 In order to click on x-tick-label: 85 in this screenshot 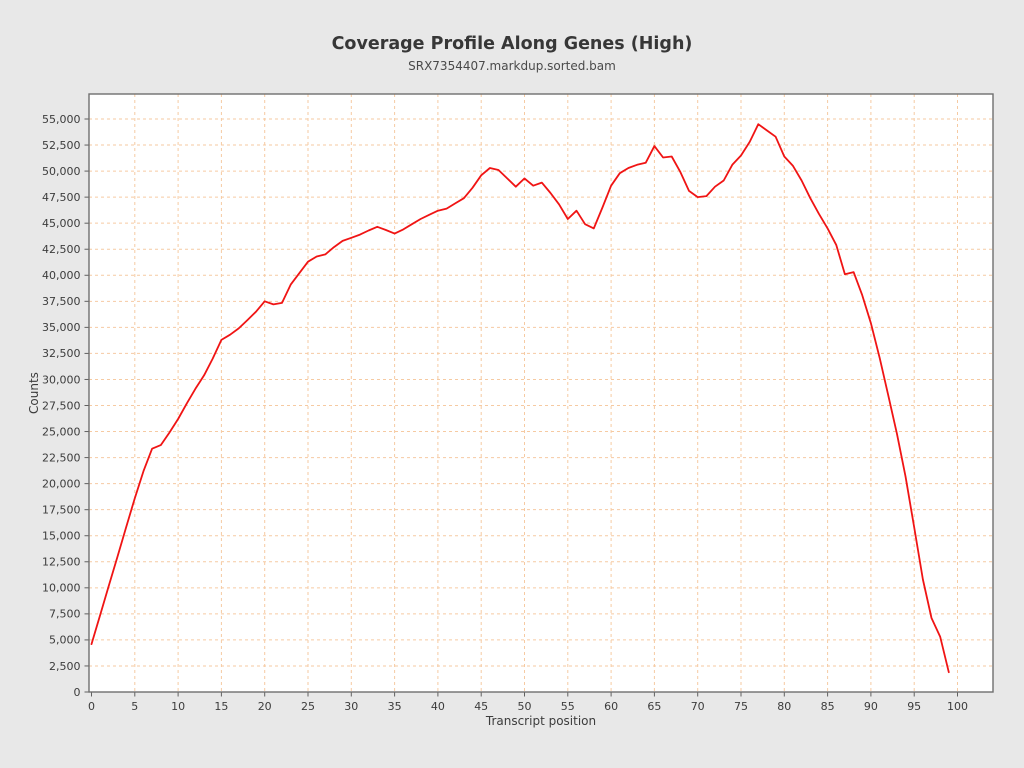, I will do `click(828, 706)`.